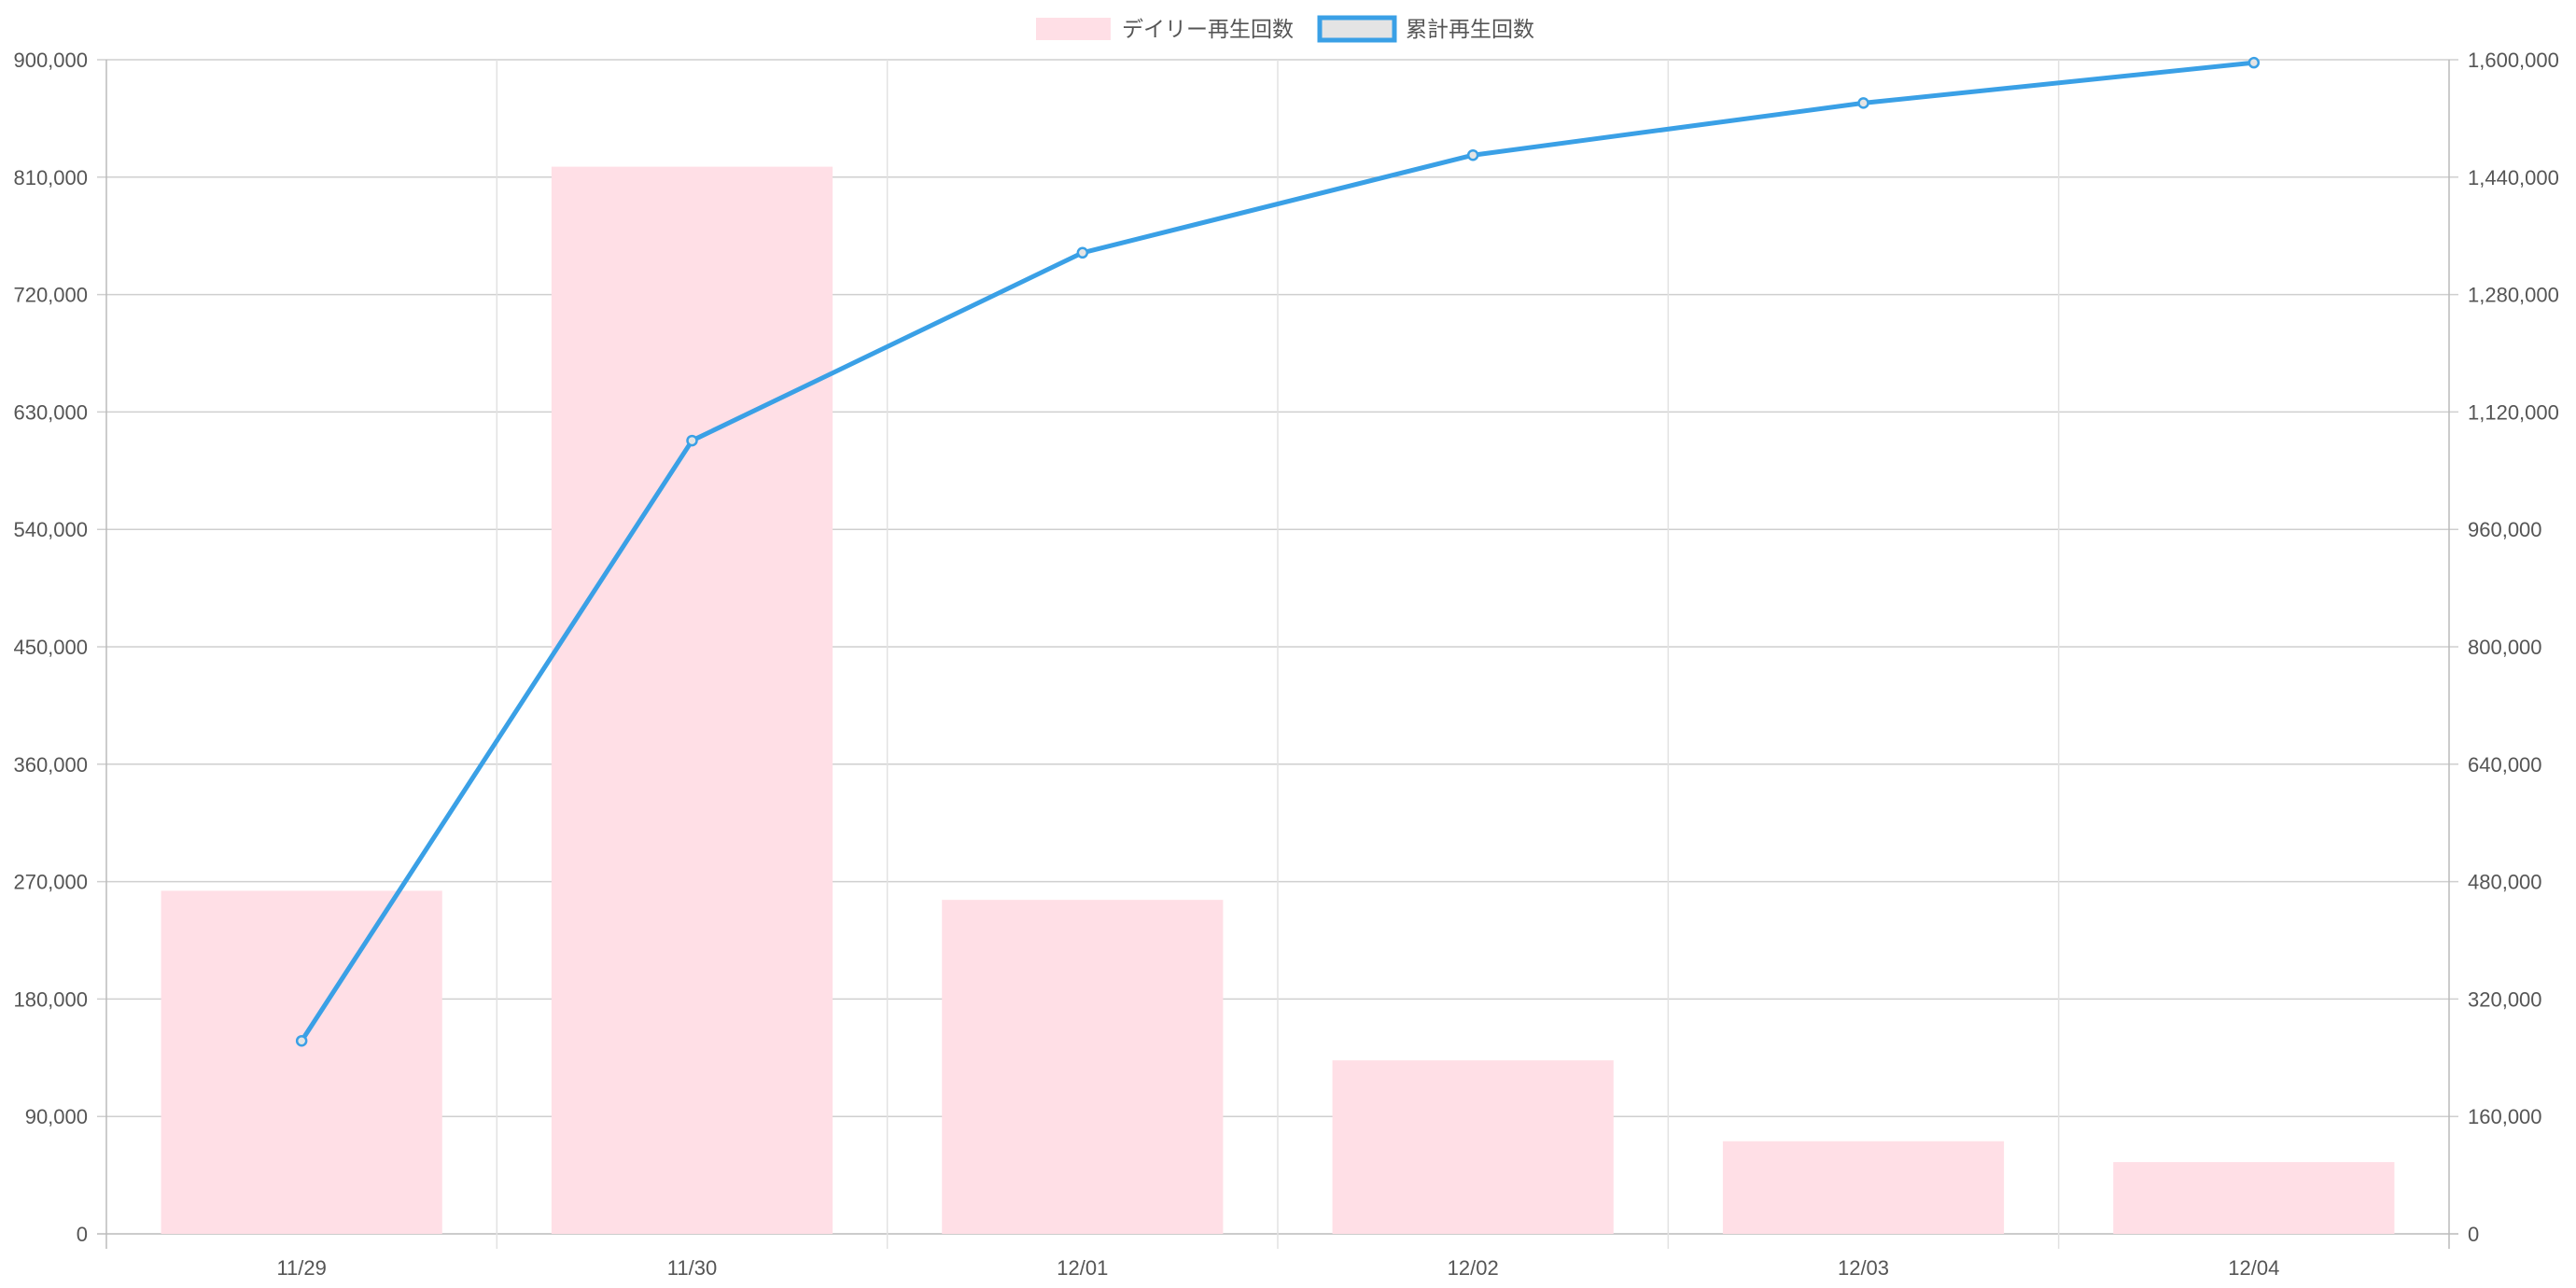 Image resolution: width=2576 pixels, height=1288 pixels. I want to click on legend: デイリー再生回数 累計再生回数, so click(1285, 29).